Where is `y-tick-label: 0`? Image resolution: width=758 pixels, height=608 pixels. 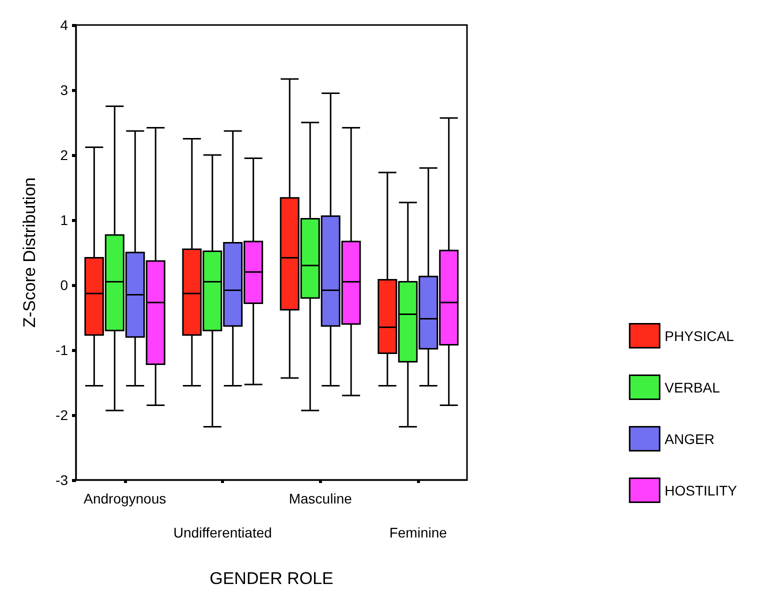
y-tick-label: 0 is located at coordinates (64, 285).